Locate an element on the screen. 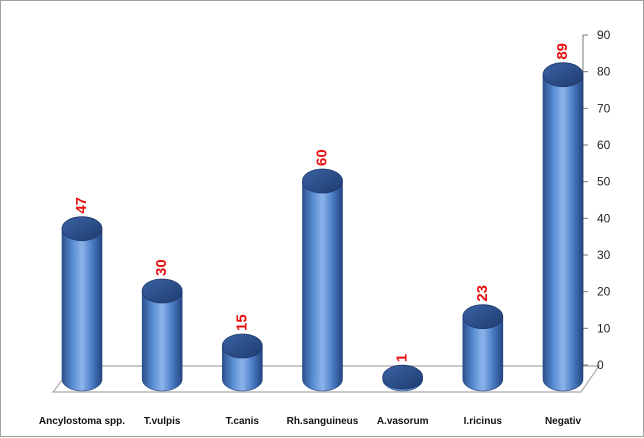 Image resolution: width=644 pixels, height=438 pixels. y-tick-label: 90 is located at coordinates (604, 35).